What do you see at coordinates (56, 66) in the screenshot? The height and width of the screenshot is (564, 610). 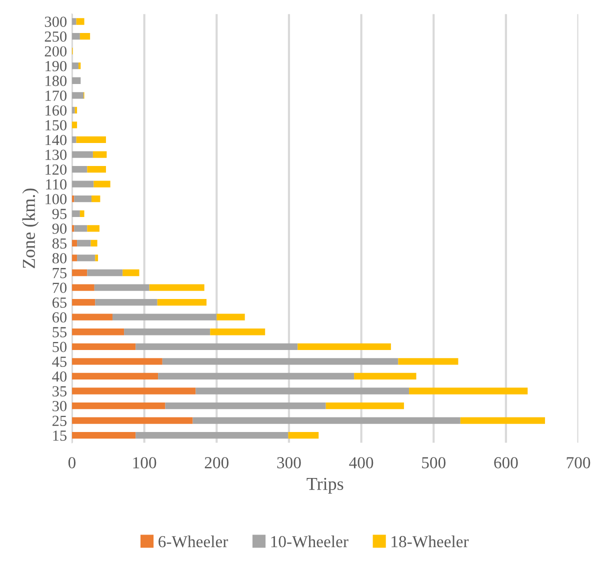 I see `y-tick-label: 190` at bounding box center [56, 66].